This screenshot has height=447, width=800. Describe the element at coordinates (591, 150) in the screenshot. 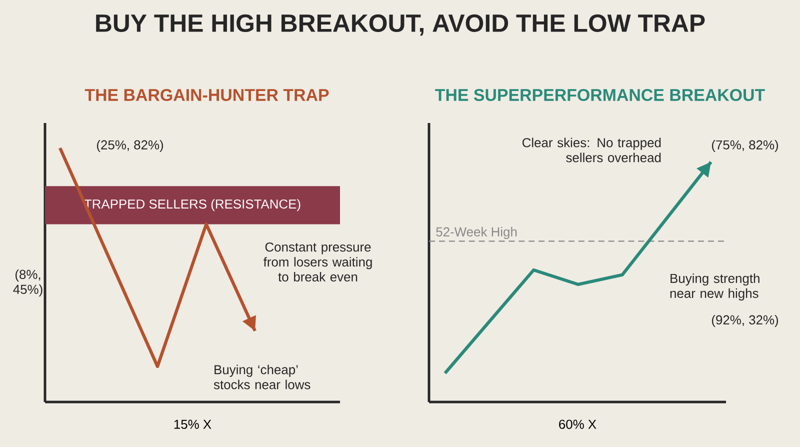

I see `annotation: Clear skies: No trapped sellers overhead` at that location.